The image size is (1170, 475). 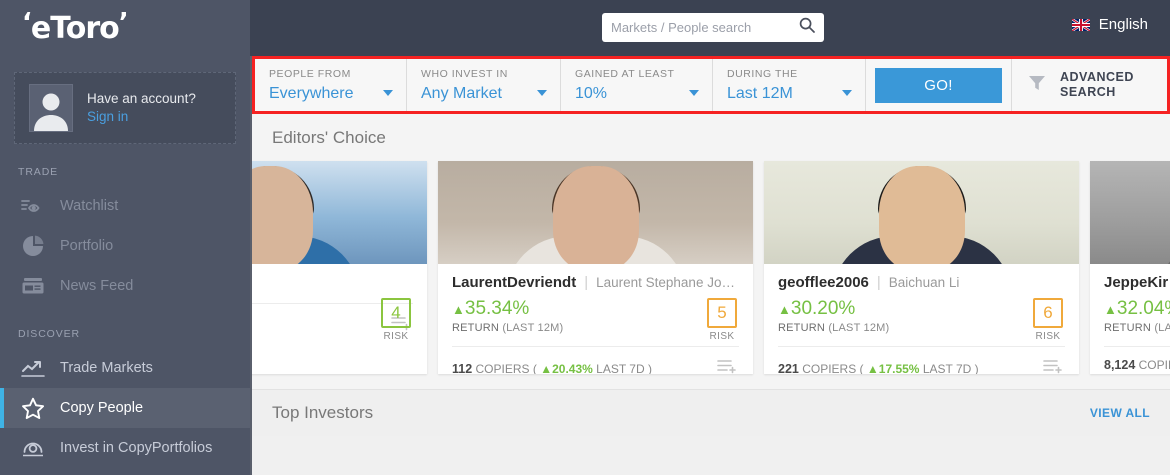 I want to click on investor-return-value: 32.04%, so click(x=1143, y=308).